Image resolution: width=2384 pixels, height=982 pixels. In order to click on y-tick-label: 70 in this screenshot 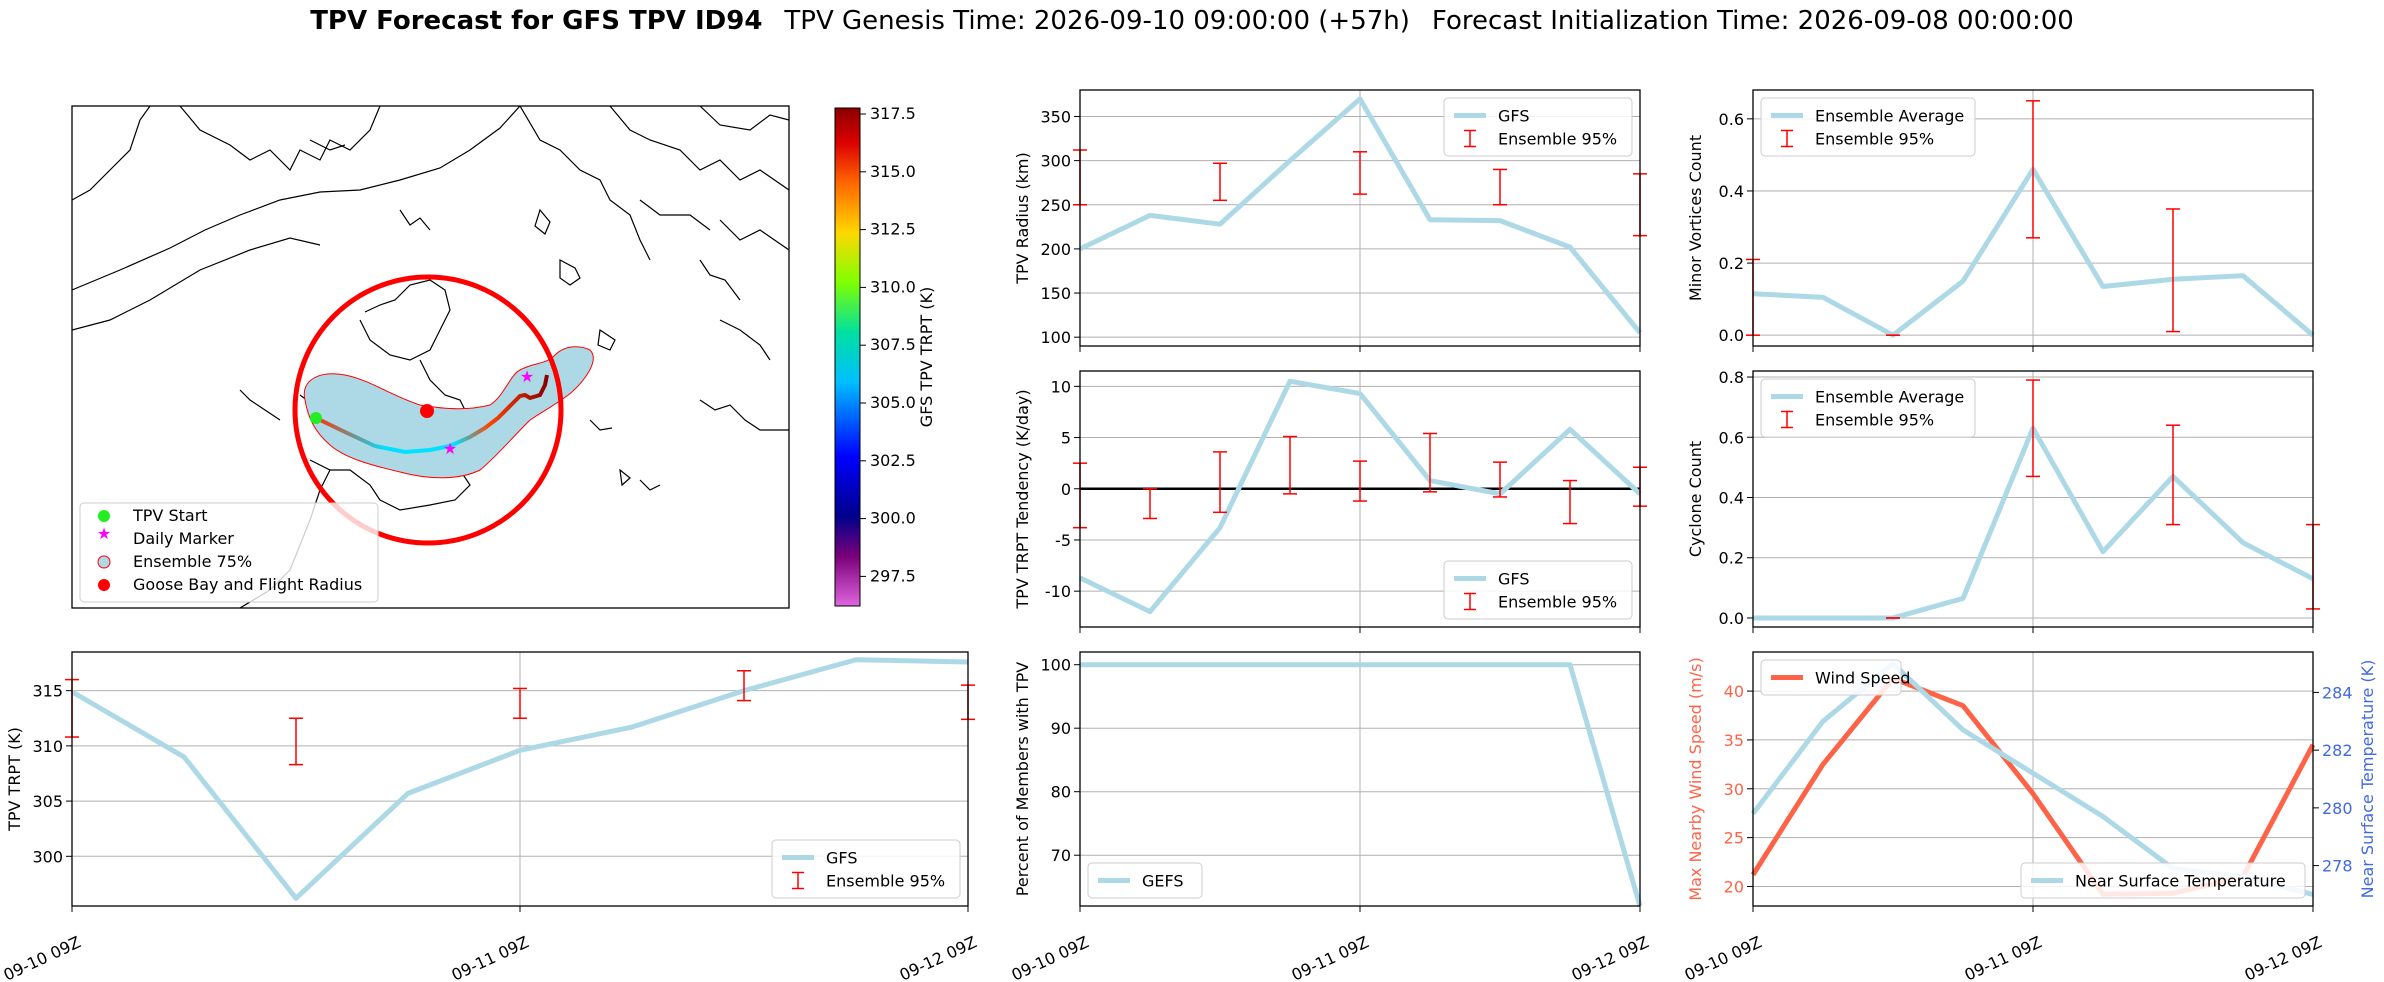, I will do `click(1061, 855)`.